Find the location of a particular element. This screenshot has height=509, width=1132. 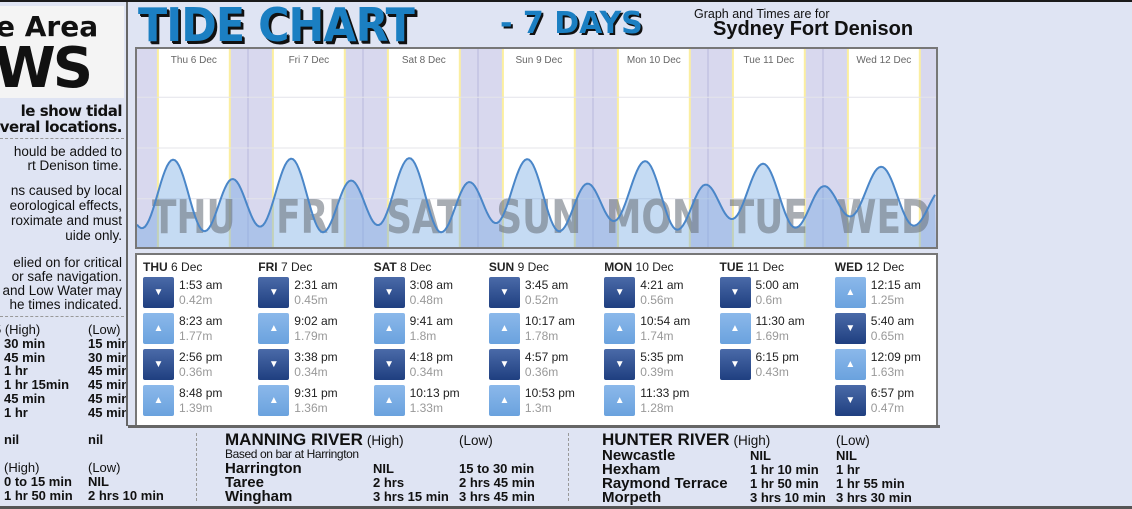

manning-note: Based on bar at Harrington is located at coordinates (292, 454).